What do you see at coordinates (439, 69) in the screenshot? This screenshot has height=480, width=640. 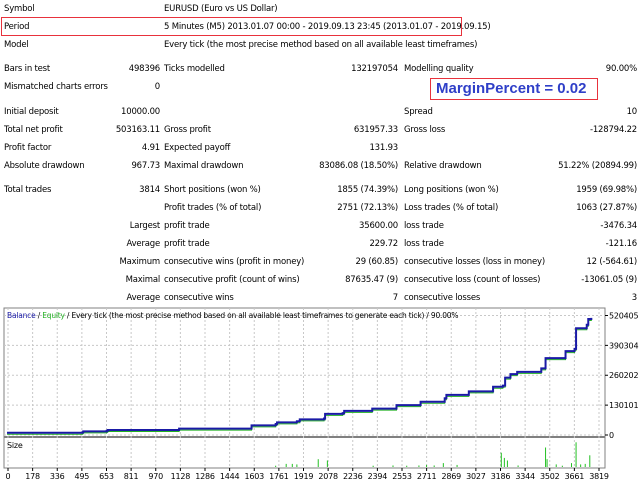 I see `stat-l3-0: Modelling quality` at bounding box center [439, 69].